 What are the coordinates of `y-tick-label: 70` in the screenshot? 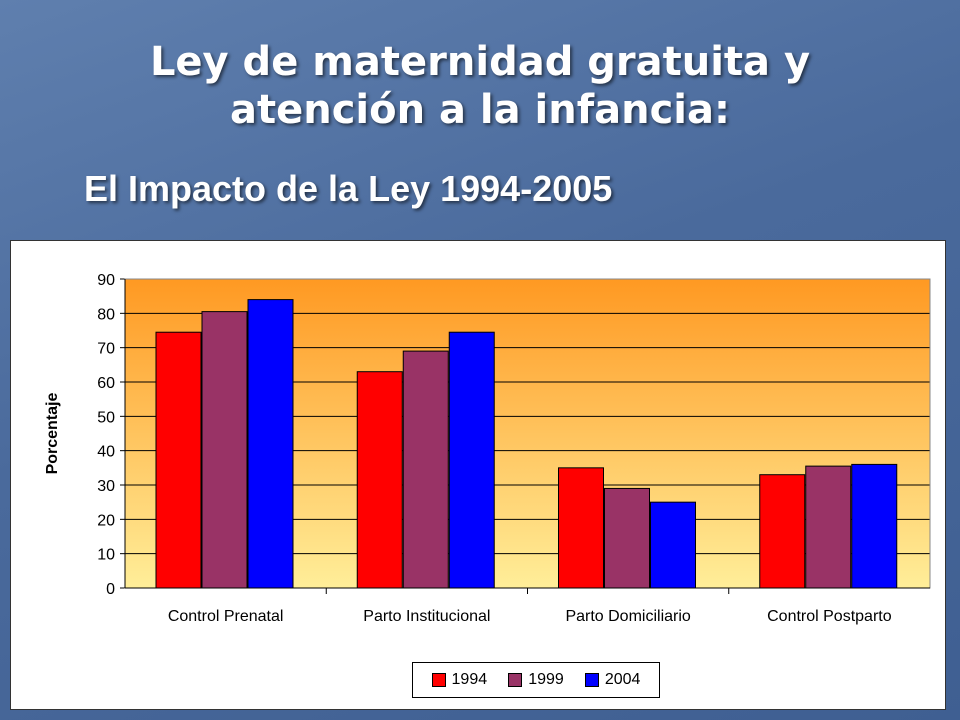 It's located at (106, 349).